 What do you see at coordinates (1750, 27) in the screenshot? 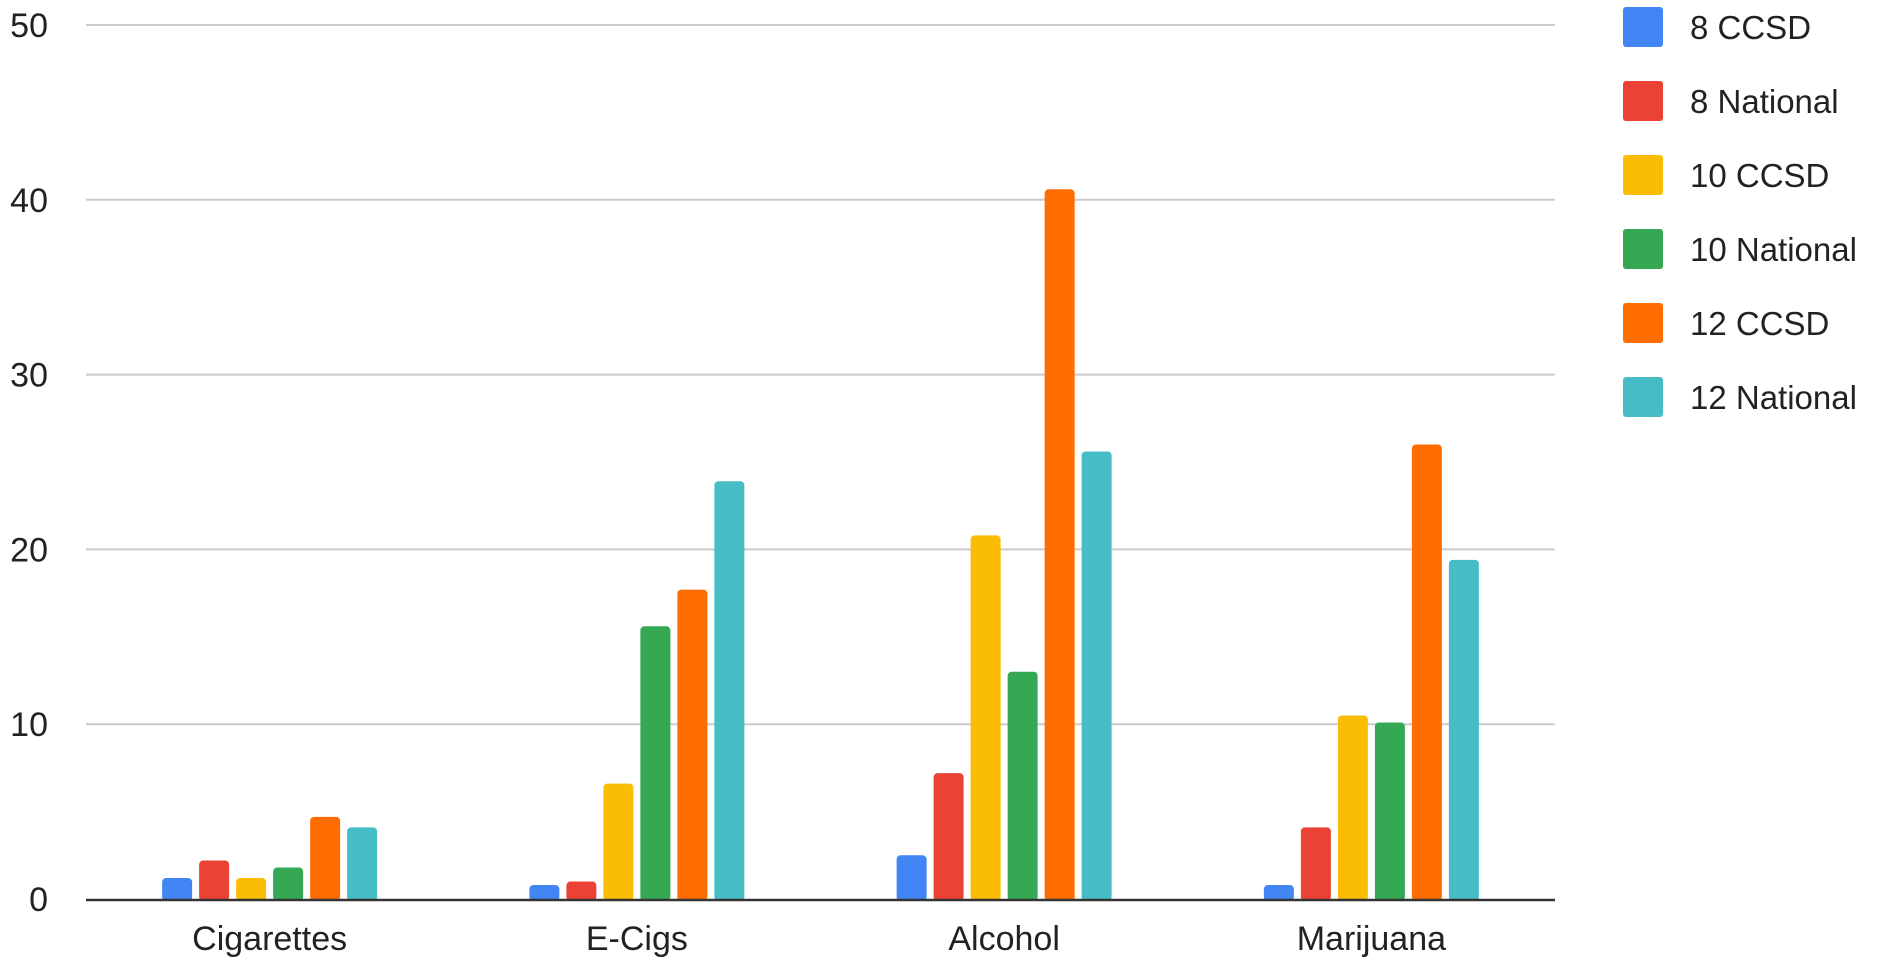
I see `legend-label: 8 CCSD` at bounding box center [1750, 27].